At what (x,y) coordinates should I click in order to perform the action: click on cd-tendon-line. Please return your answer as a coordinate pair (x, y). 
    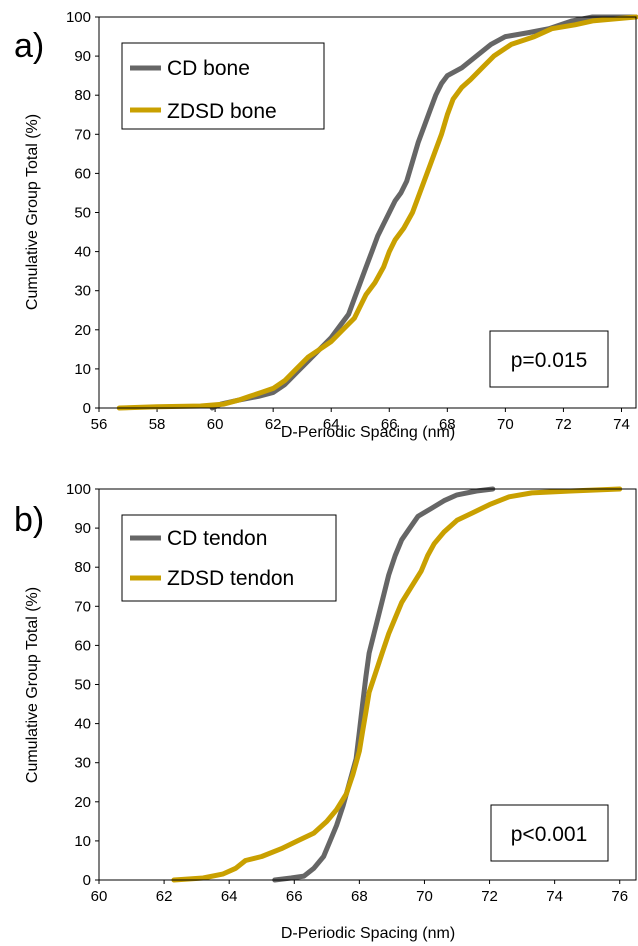
    Looking at the image, I should click on (384, 684).